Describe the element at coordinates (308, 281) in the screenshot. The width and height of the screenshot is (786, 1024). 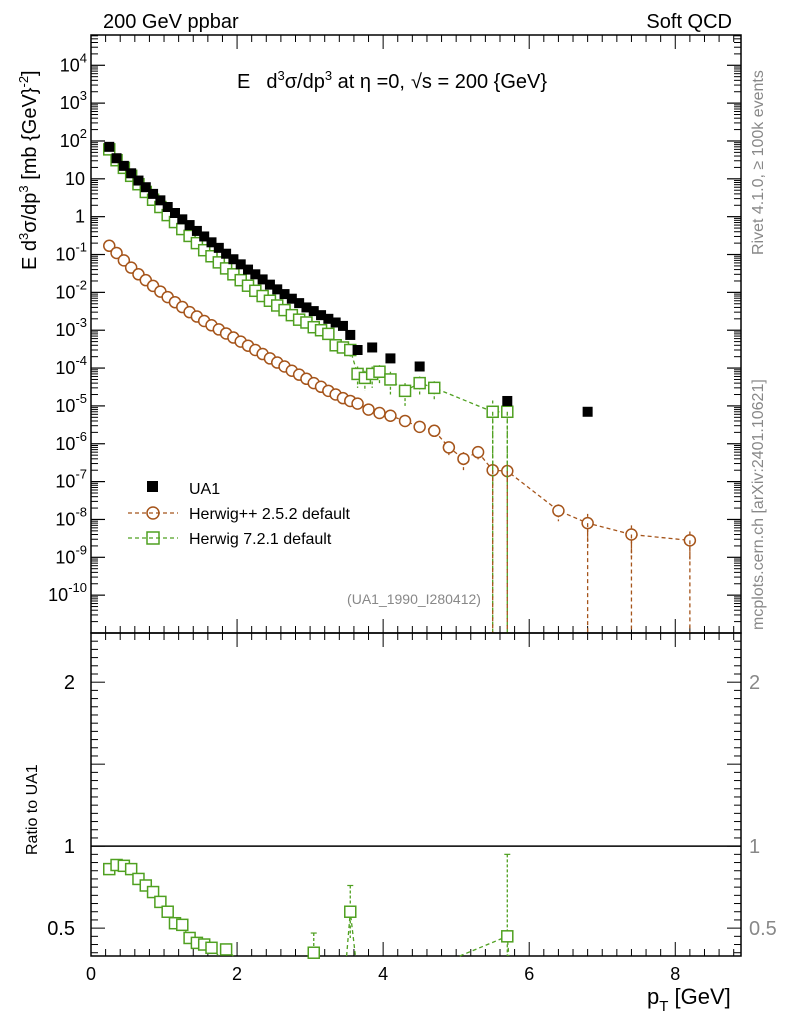
I see `herwig7-line` at that location.